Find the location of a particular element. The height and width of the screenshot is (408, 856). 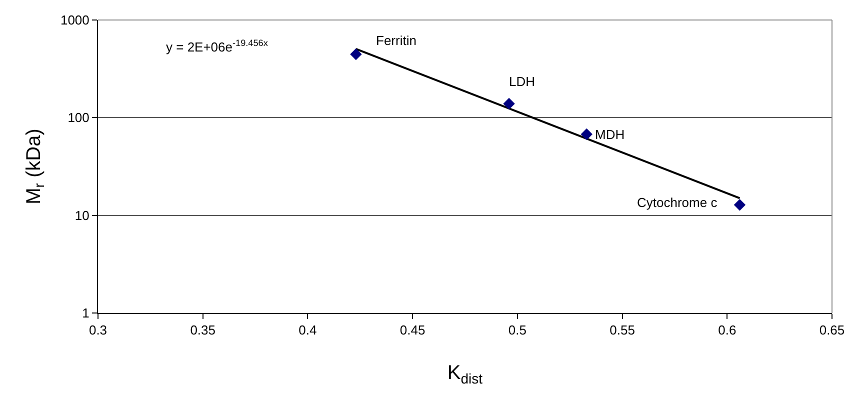

annotation: y = 2E+06e$^{-19.456x}$ is located at coordinates (217, 46).